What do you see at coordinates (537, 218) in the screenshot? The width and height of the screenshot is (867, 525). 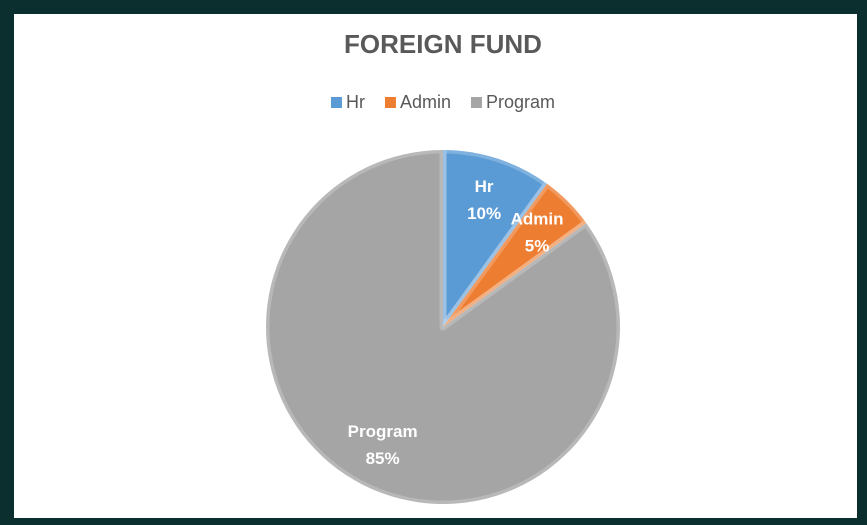 I see `data-label-name: Admin` at bounding box center [537, 218].